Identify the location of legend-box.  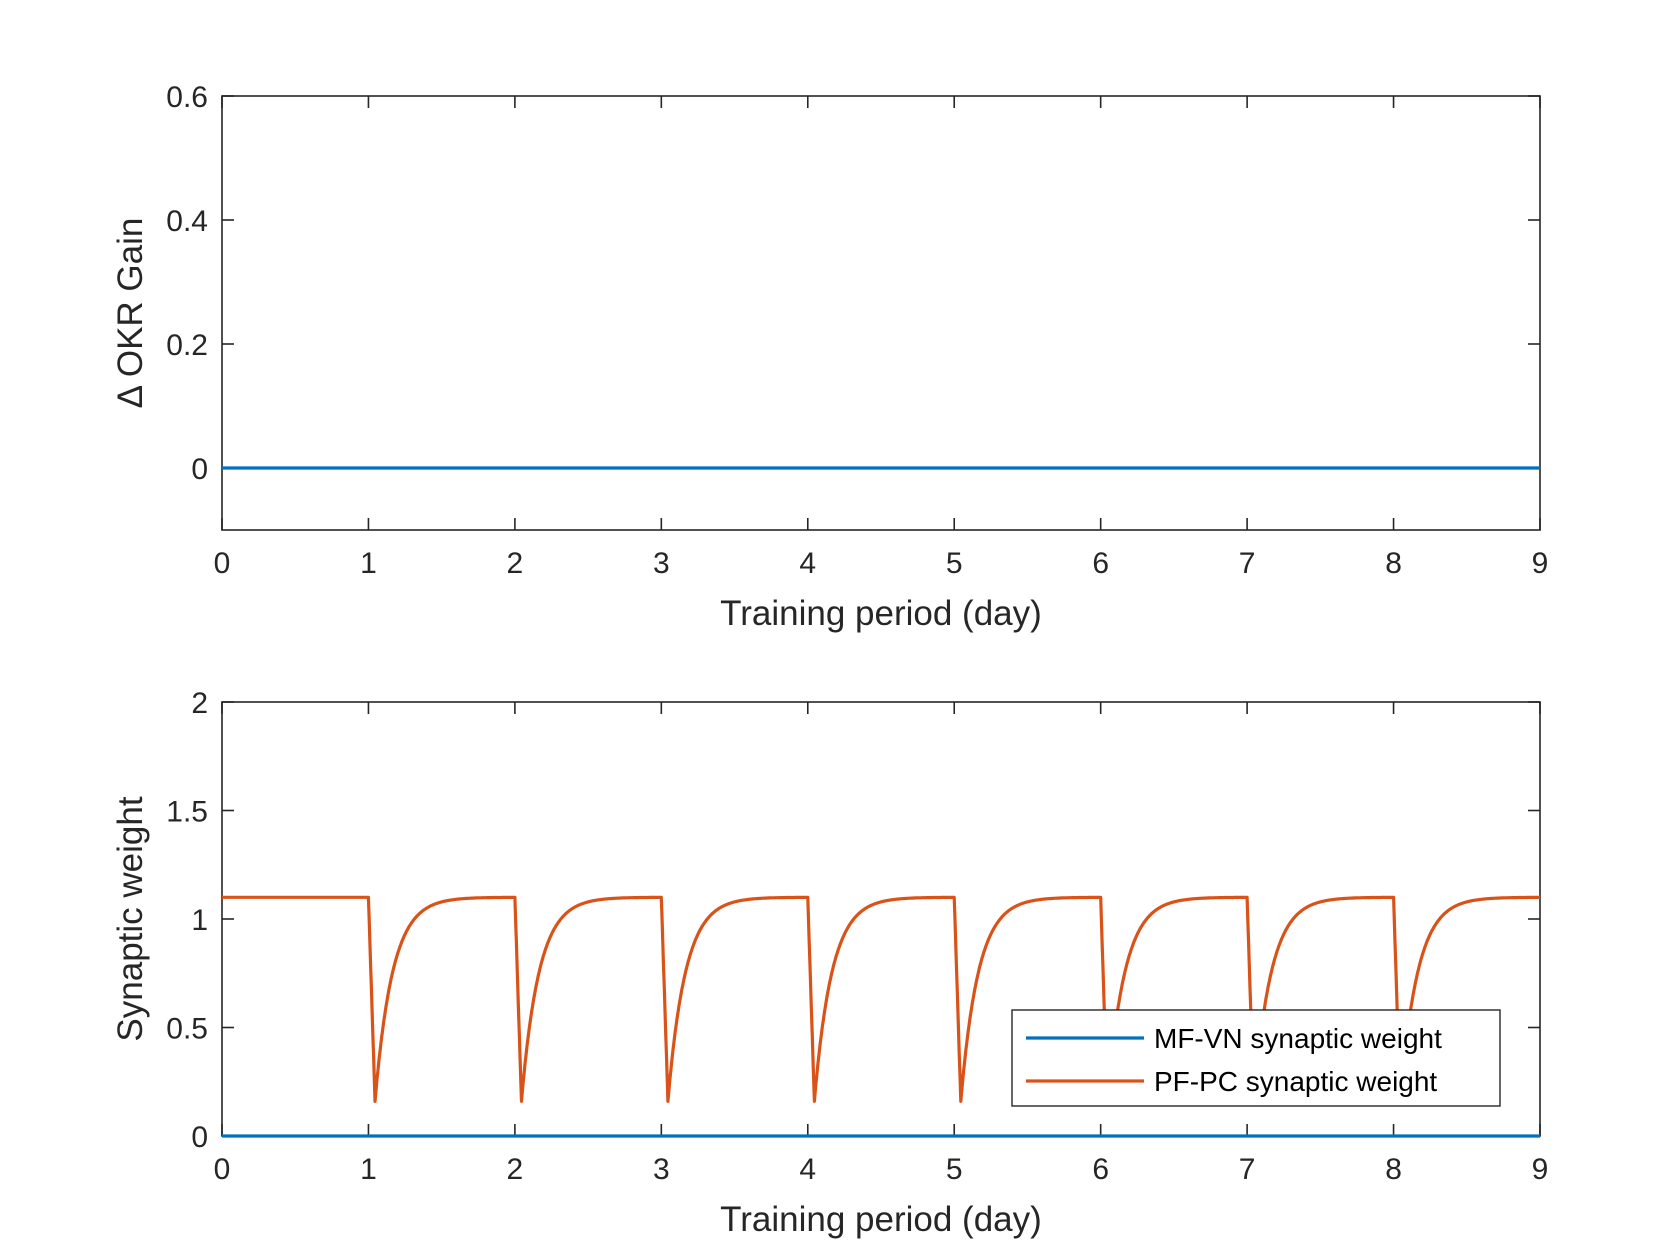
(1256, 1058).